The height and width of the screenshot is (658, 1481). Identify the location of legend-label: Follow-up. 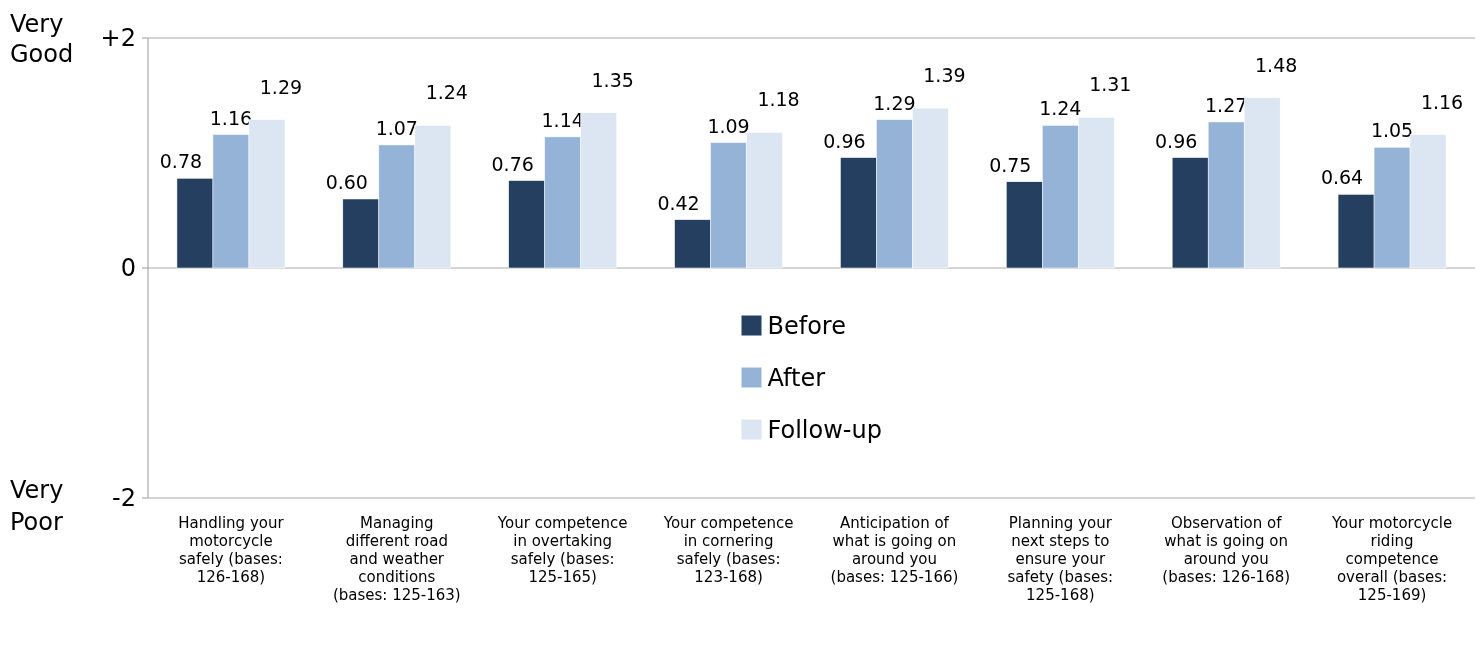
(824, 429).